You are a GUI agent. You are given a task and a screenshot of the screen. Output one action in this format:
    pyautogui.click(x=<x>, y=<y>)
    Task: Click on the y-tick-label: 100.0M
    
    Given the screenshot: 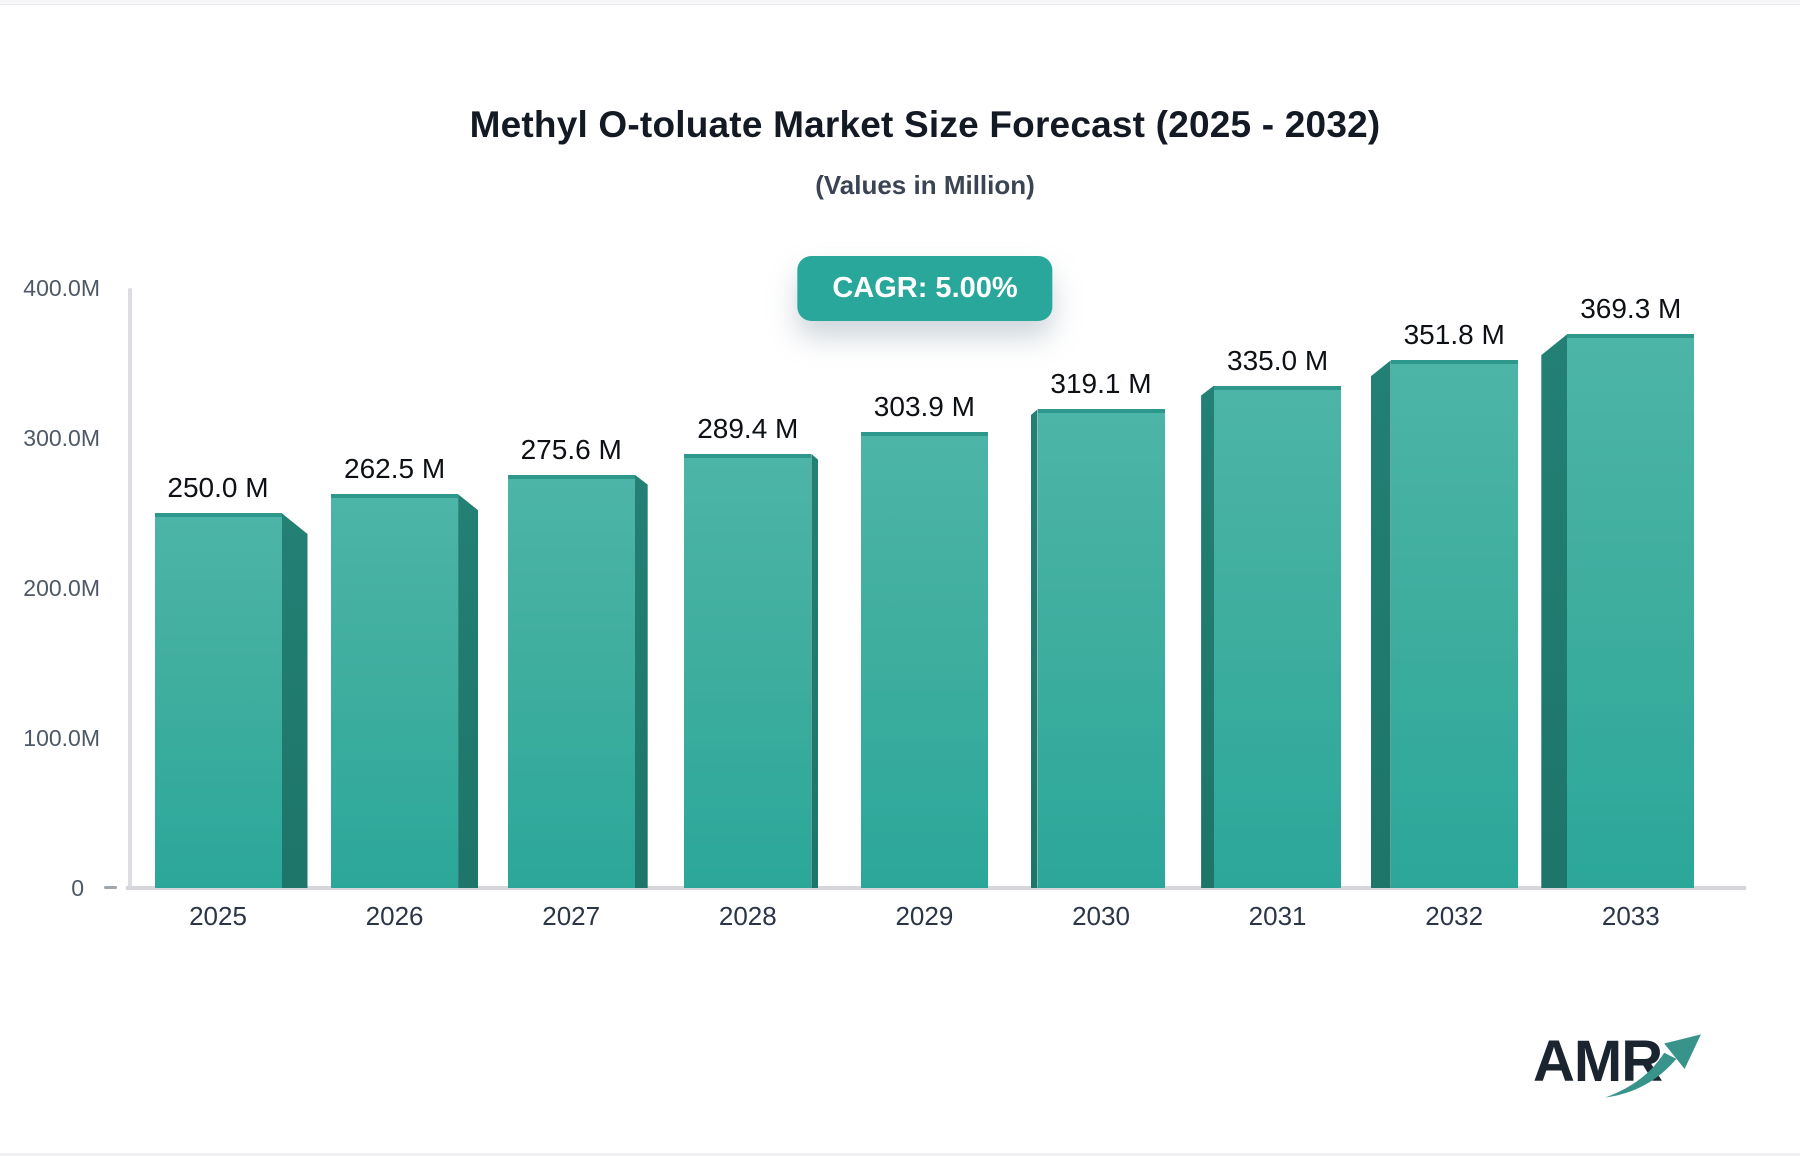 What is the action you would take?
    pyautogui.click(x=61, y=738)
    